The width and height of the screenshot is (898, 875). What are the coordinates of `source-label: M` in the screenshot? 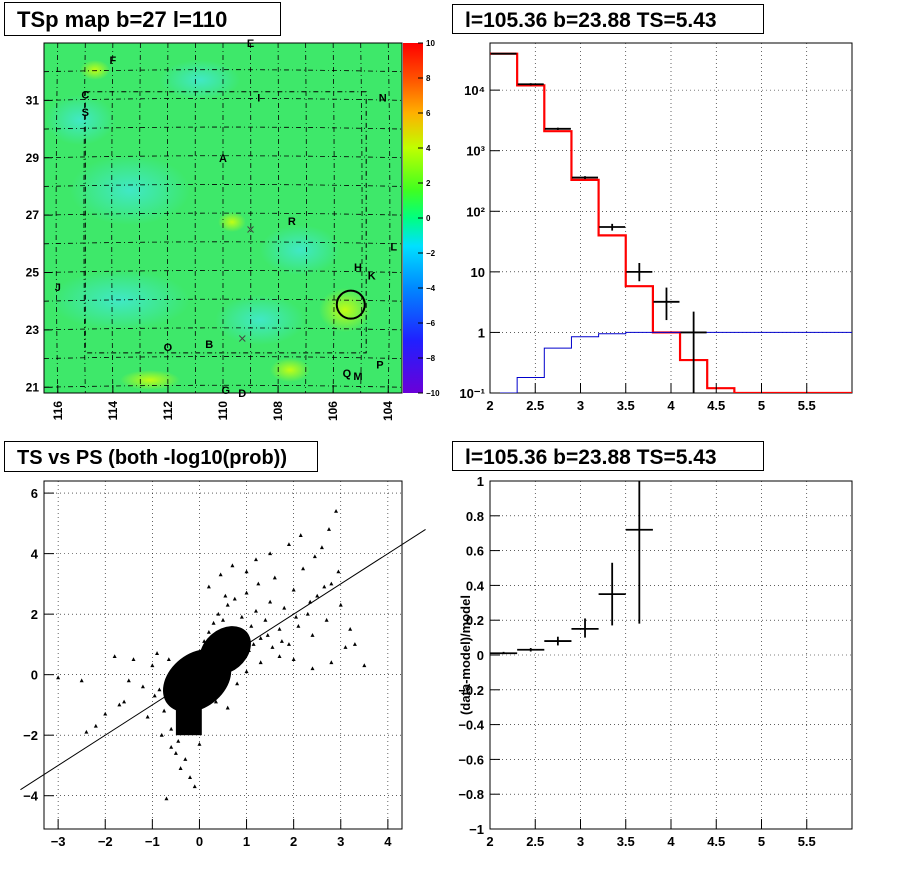 It's located at (357, 377).